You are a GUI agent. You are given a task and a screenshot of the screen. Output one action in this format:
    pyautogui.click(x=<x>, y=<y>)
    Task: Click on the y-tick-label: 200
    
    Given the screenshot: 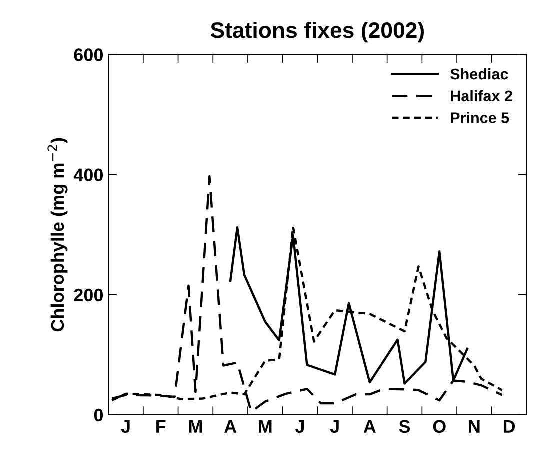 What is the action you would take?
    pyautogui.click(x=88, y=295)
    